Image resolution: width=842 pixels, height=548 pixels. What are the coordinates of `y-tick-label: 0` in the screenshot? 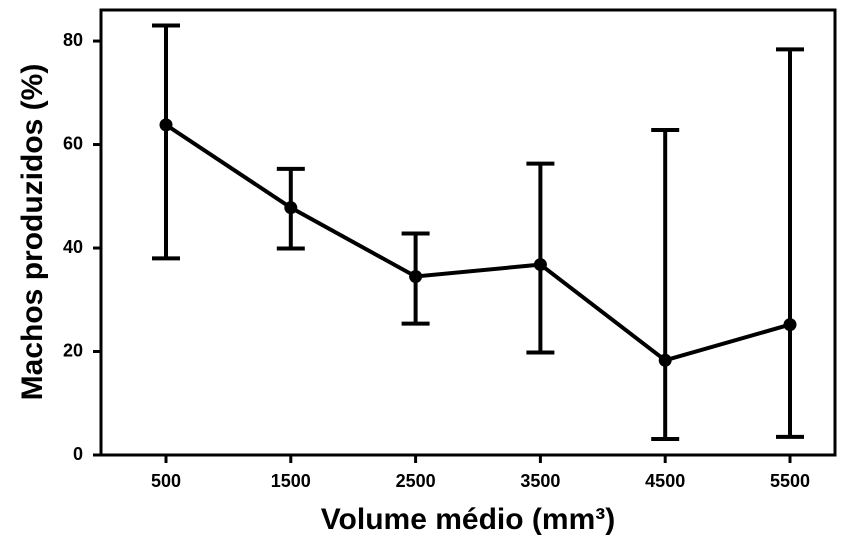 It's located at (78, 454).